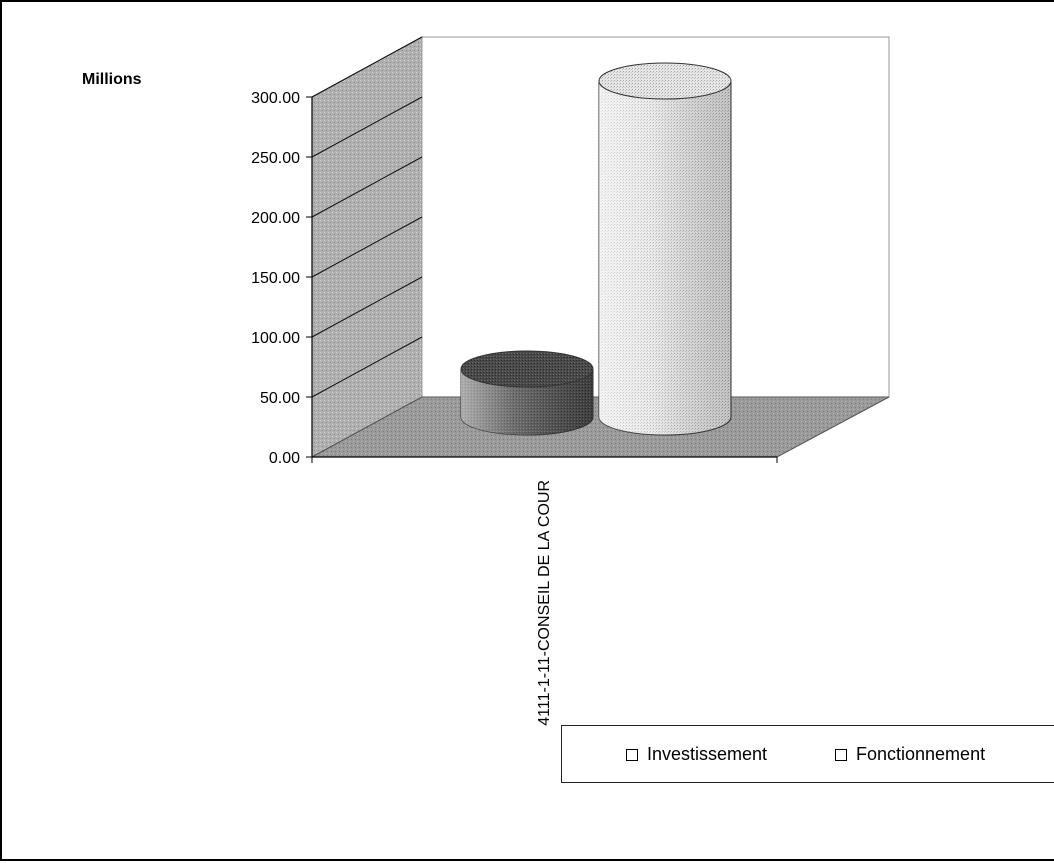 This screenshot has height=863, width=1054. I want to click on bar-shade-fonctionnement, so click(665, 258).